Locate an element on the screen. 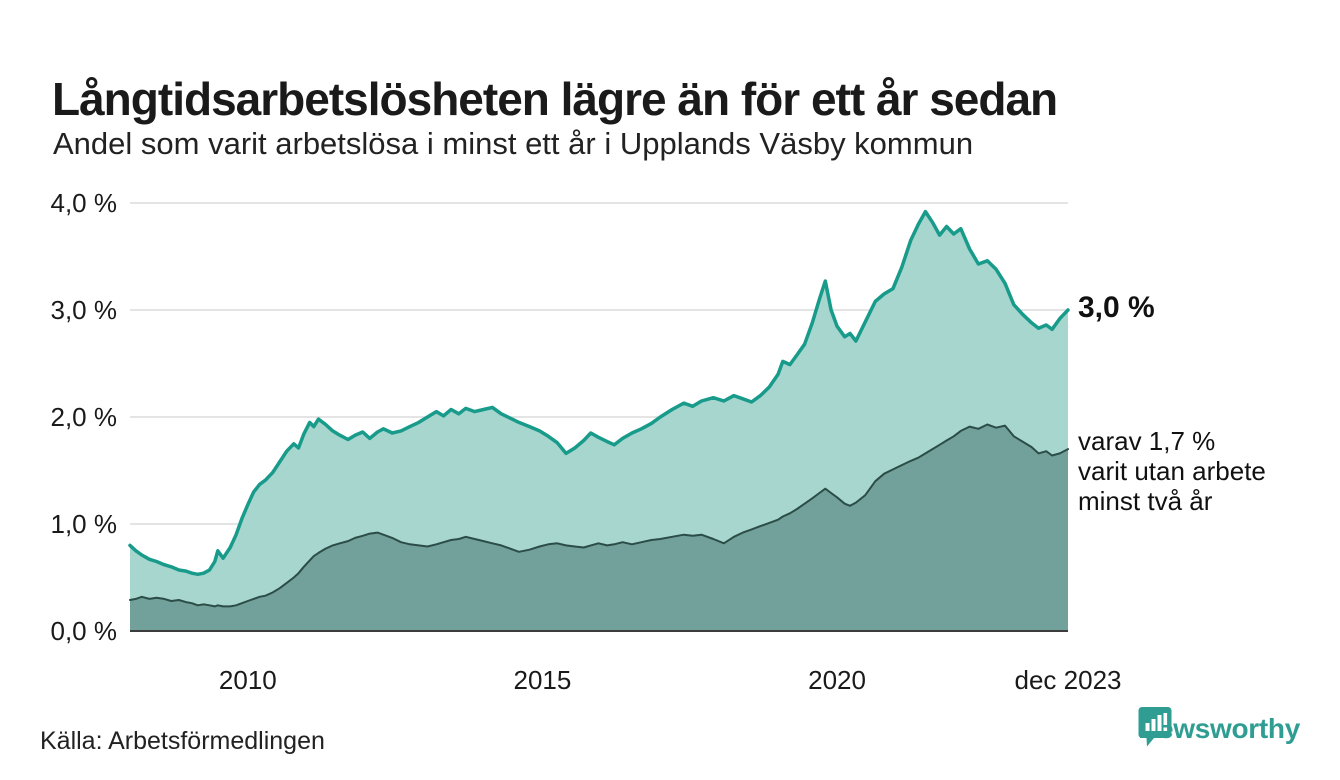  bar-chart-speech-bubble-icon is located at coordinates (1155, 727).